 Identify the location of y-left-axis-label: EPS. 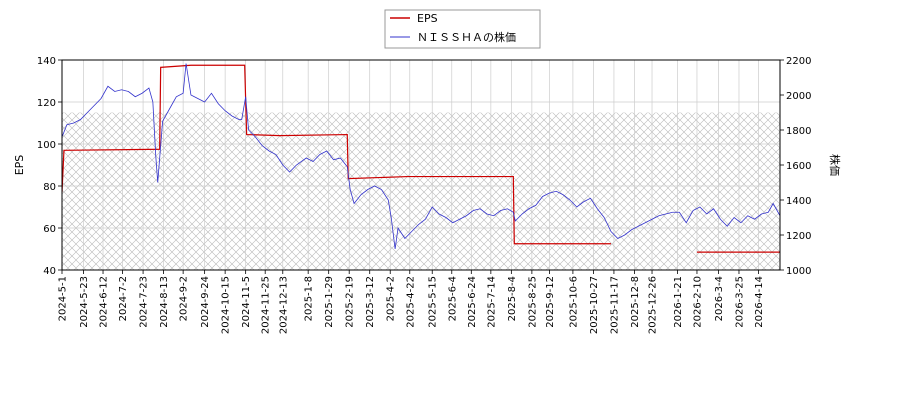
(19, 165).